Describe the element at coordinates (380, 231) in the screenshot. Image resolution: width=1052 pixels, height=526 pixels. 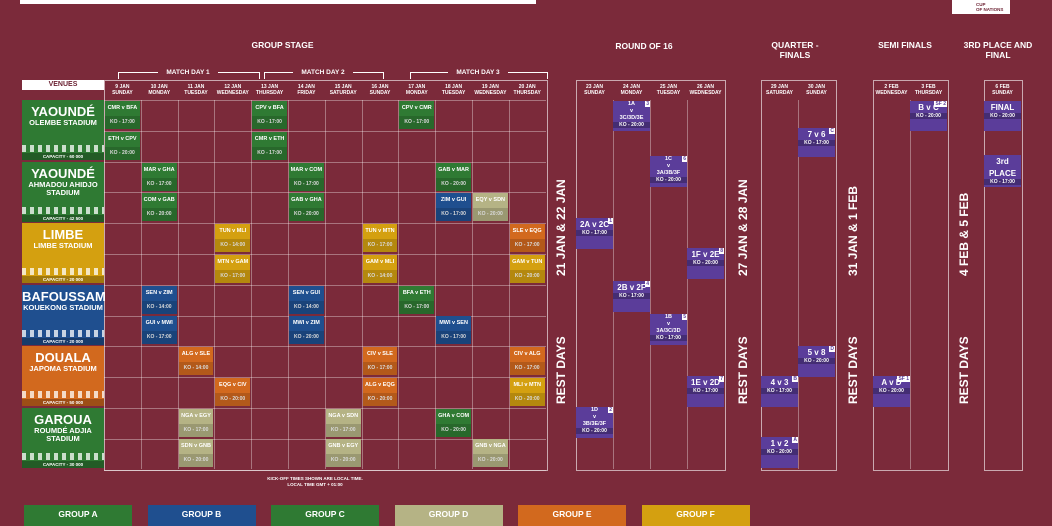
I see `match-cell: TUN v MTN` at that location.